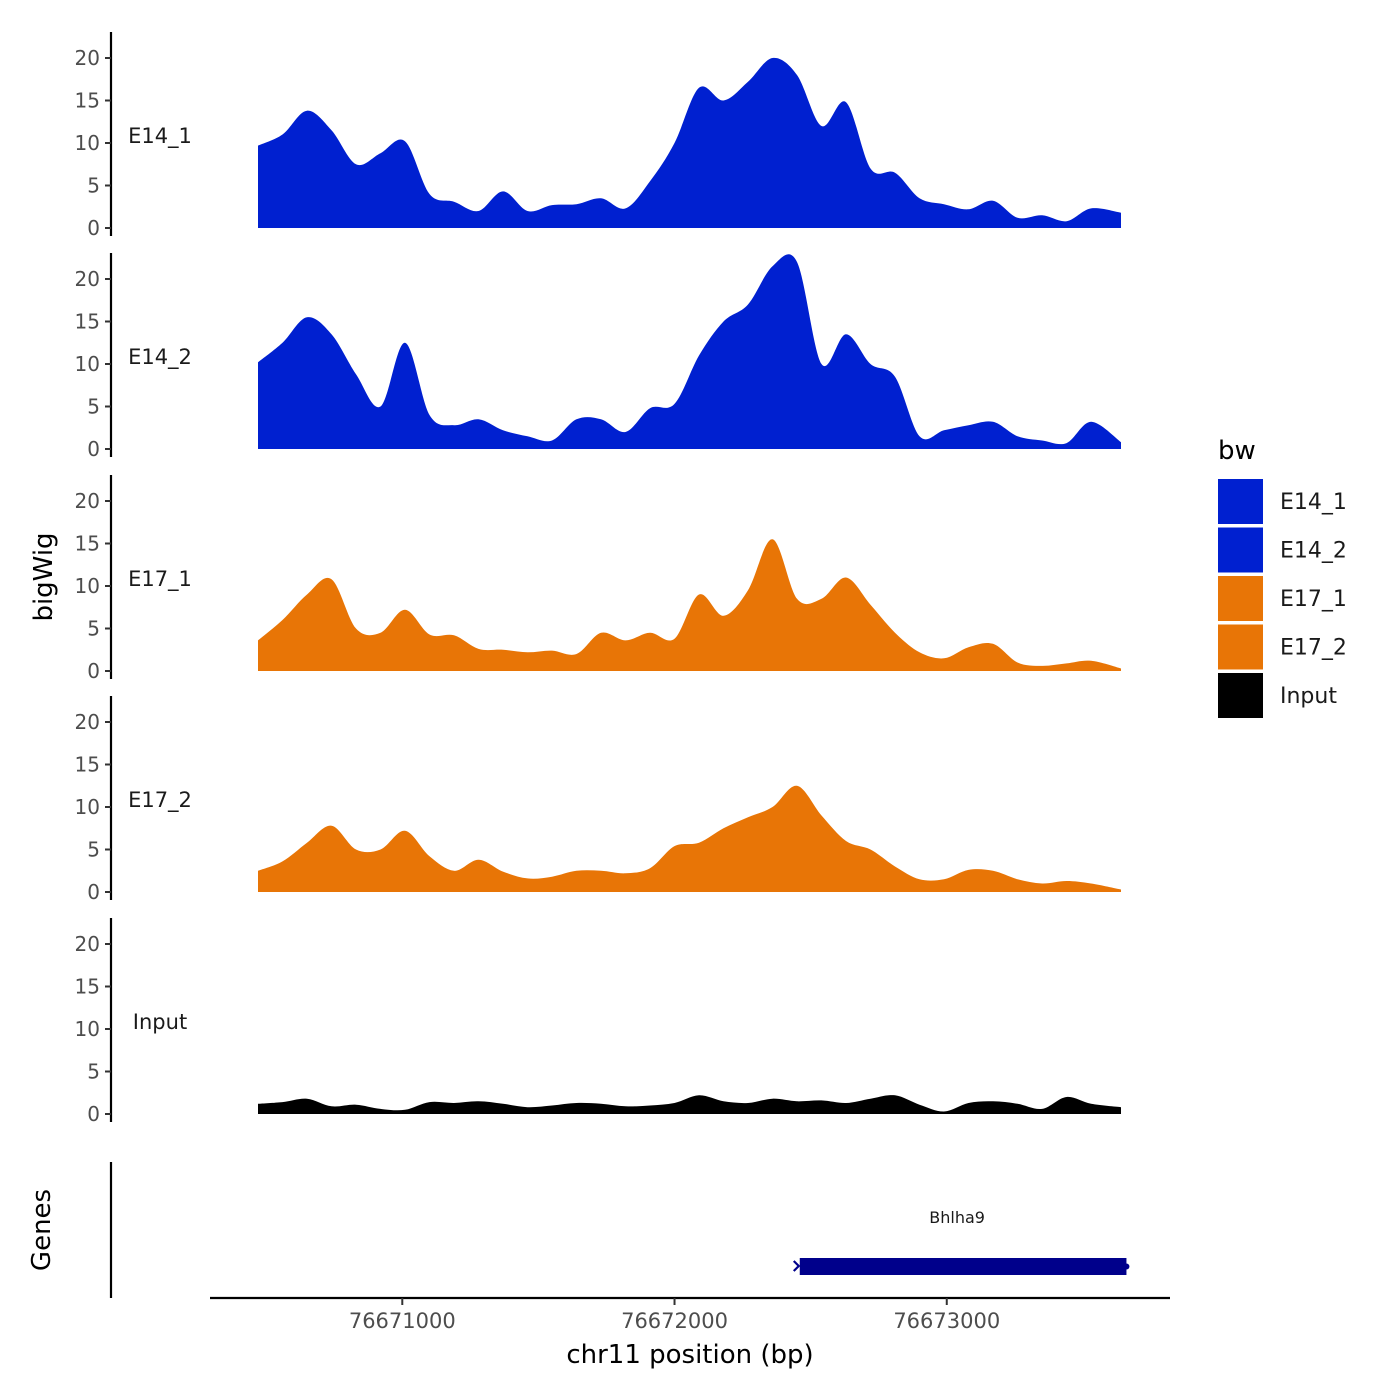 The image size is (1400, 1400). What do you see at coordinates (402, 1321) in the screenshot?
I see `x-tick-label: 76671000` at bounding box center [402, 1321].